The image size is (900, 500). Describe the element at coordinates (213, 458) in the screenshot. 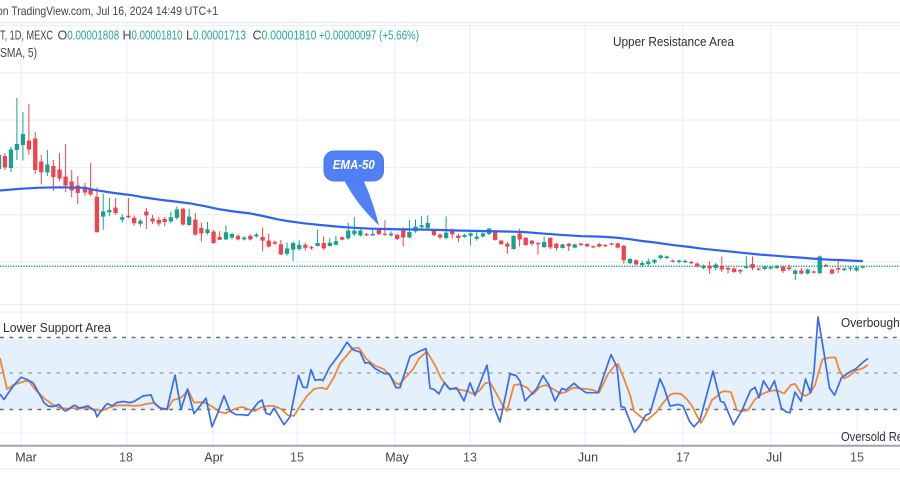

I see `svg-text: Apr` at that location.